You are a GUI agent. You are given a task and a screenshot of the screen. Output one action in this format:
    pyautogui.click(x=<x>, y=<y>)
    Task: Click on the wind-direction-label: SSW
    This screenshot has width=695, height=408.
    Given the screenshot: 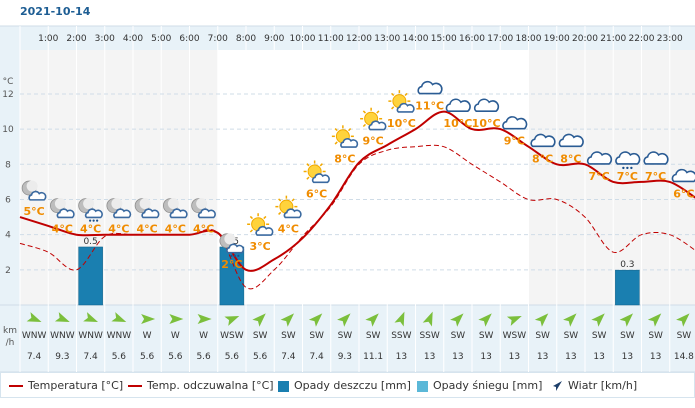 What is the action you would take?
    pyautogui.click(x=401, y=336)
    